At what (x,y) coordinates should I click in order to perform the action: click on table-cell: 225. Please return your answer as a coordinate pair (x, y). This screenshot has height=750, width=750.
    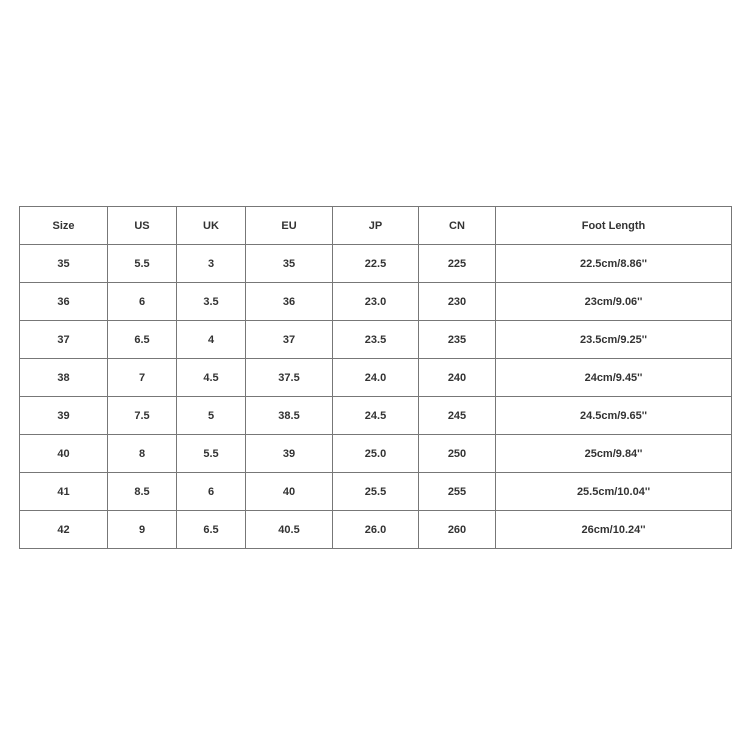
    Looking at the image, I should click on (457, 263).